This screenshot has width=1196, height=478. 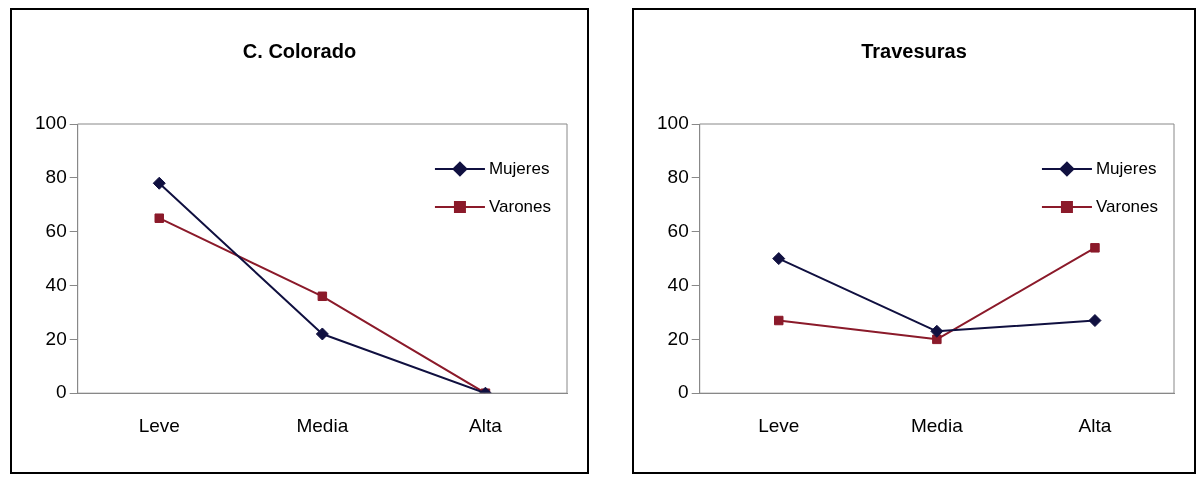 I want to click on chart-title: Travesuras, so click(x=914, y=50).